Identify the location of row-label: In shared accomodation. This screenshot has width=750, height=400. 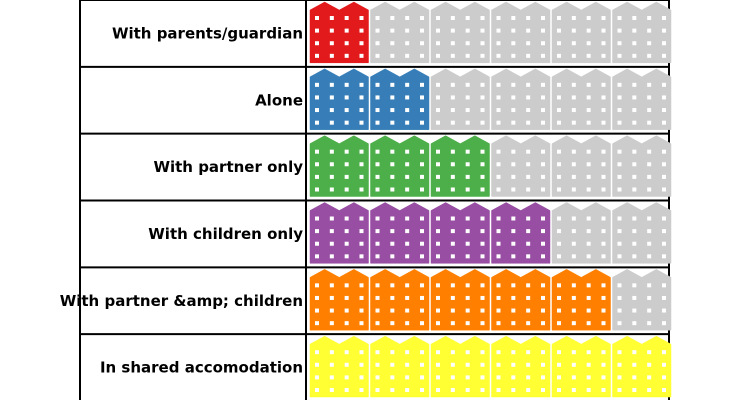
(201, 368).